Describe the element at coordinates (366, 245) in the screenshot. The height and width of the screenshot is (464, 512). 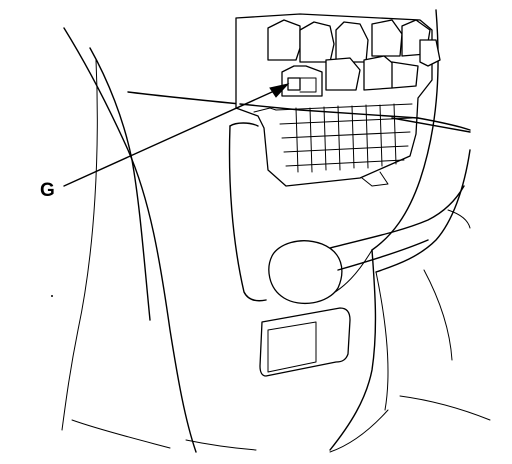
I see `hood-release-lever` at that location.